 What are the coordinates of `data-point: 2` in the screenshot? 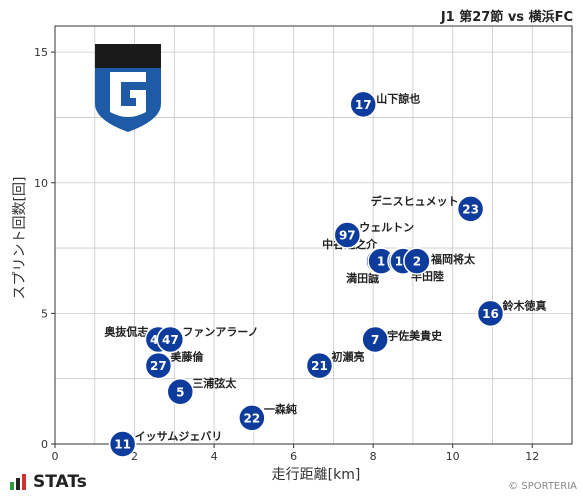 It's located at (417, 261).